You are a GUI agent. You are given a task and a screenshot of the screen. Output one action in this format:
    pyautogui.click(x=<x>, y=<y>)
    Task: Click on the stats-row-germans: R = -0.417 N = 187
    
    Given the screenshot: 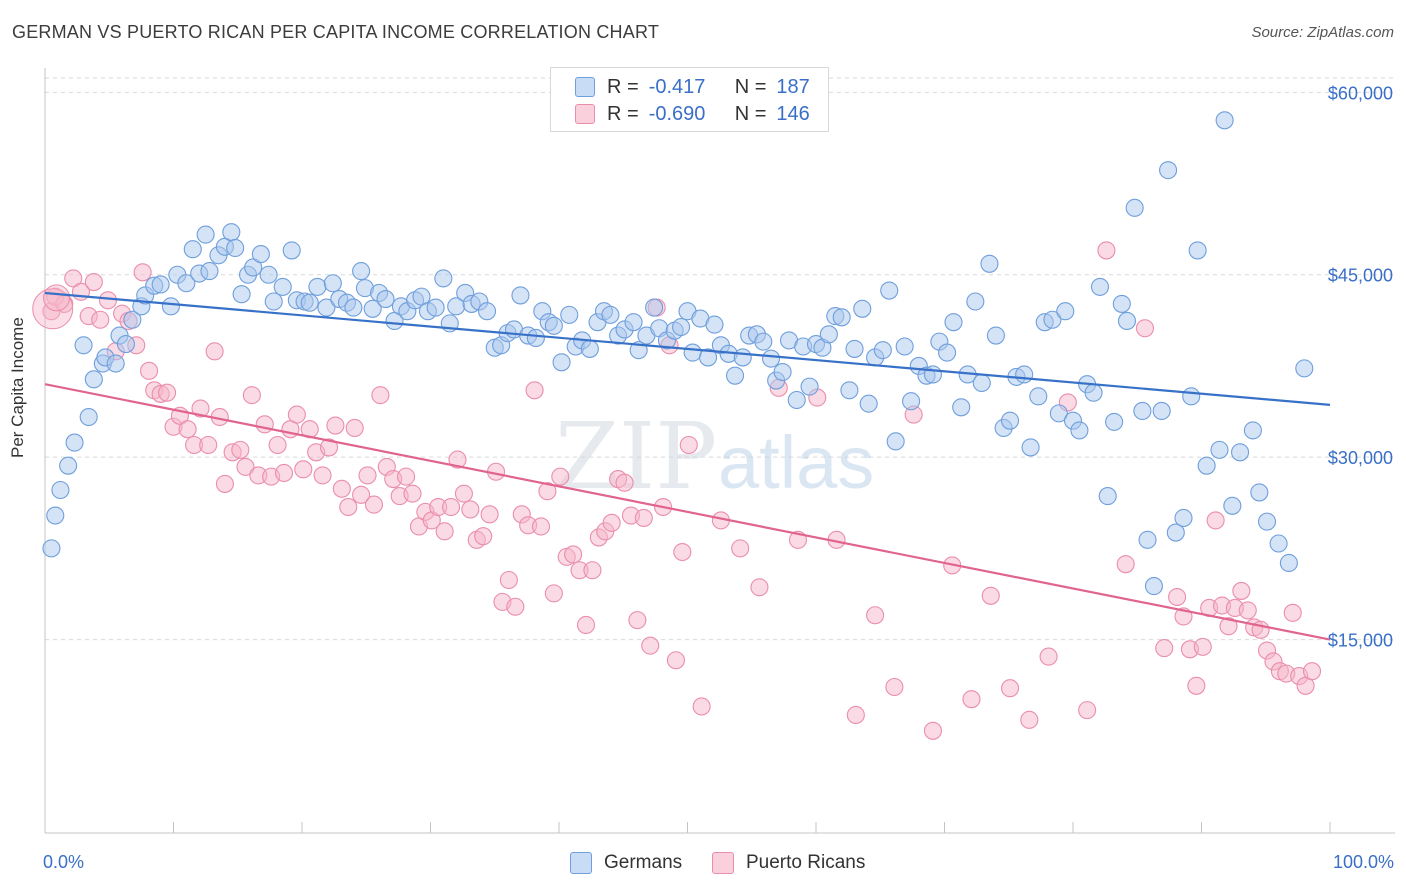 What is the action you would take?
    pyautogui.click(x=692, y=87)
    